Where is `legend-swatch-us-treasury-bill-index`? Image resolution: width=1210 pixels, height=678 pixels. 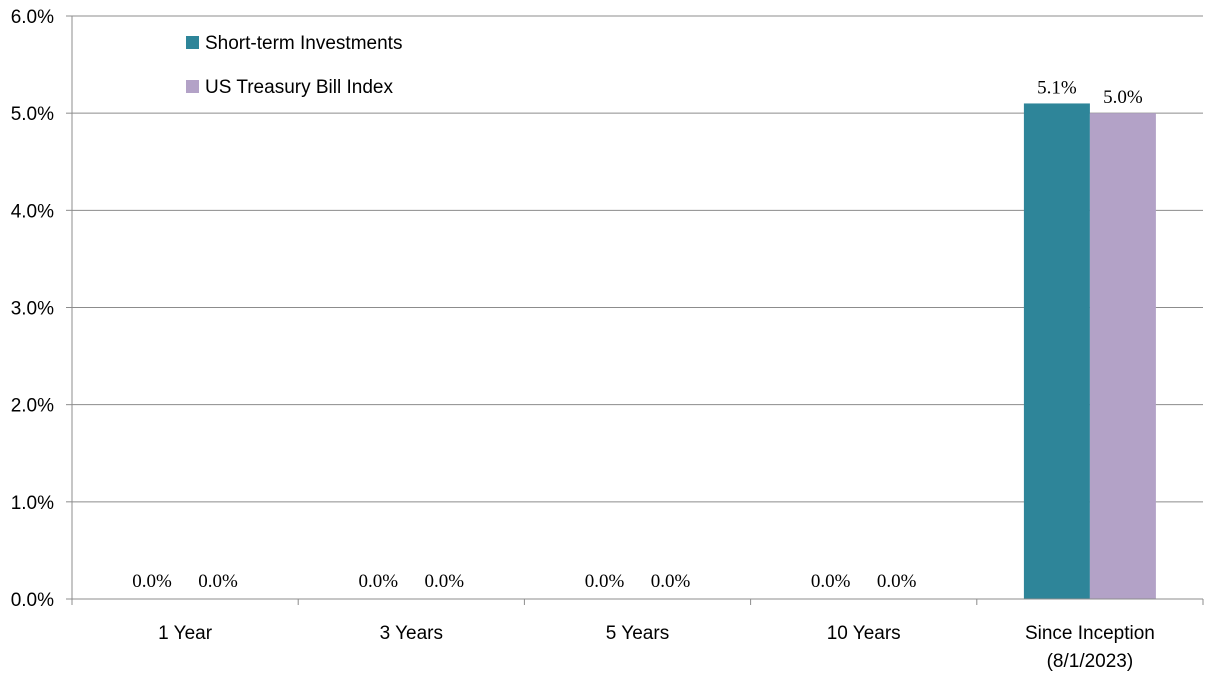
legend-swatch-us-treasury-bill-index is located at coordinates (192, 86).